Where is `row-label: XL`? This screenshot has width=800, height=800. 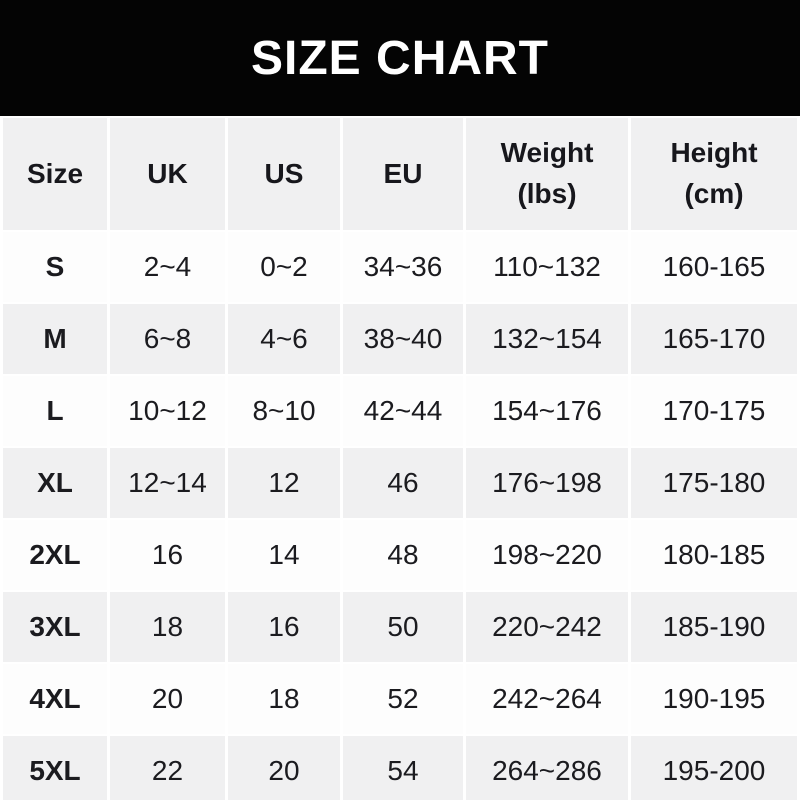 row-label: XL is located at coordinates (55, 483).